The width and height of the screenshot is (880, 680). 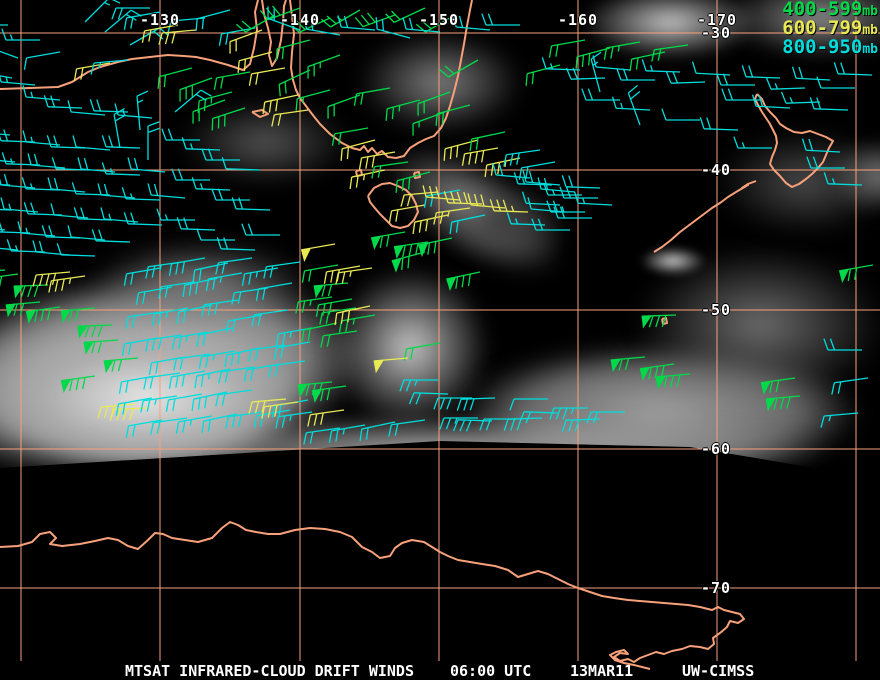 I want to click on lon-label: -160, so click(x=578, y=20).